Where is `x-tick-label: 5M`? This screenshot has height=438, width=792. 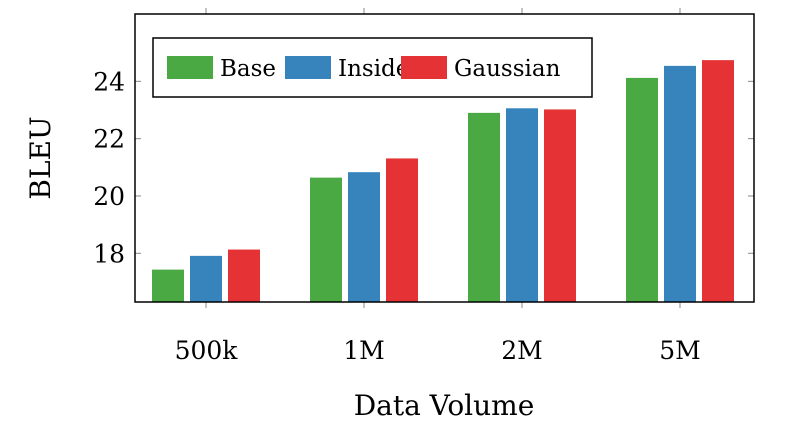
x-tick-label: 5M is located at coordinates (680, 350).